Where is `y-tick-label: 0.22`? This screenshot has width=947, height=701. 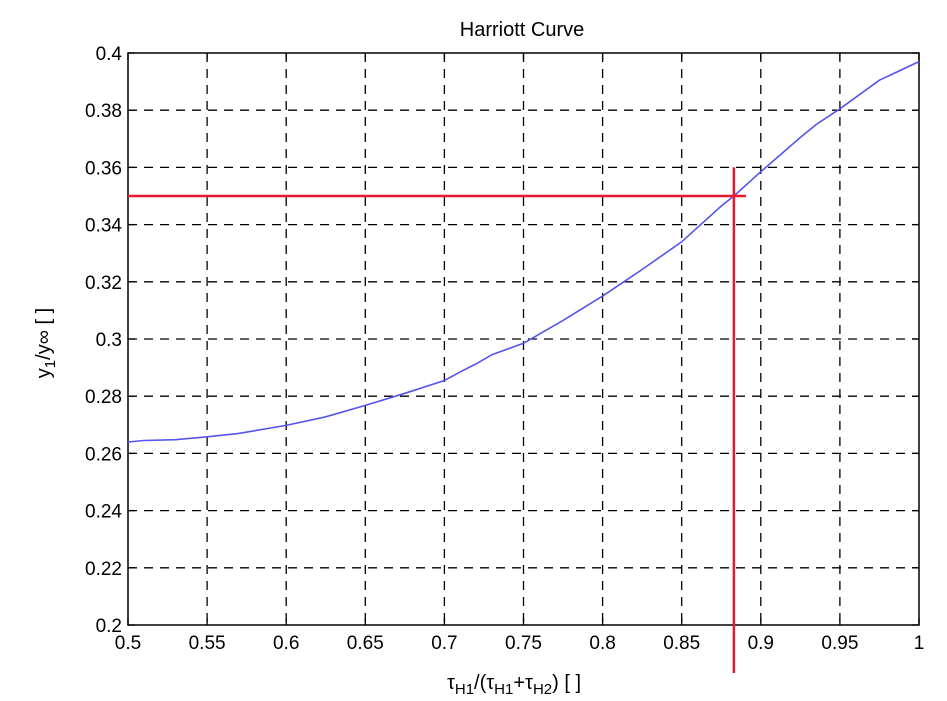 y-tick-label: 0.22 is located at coordinates (103, 569).